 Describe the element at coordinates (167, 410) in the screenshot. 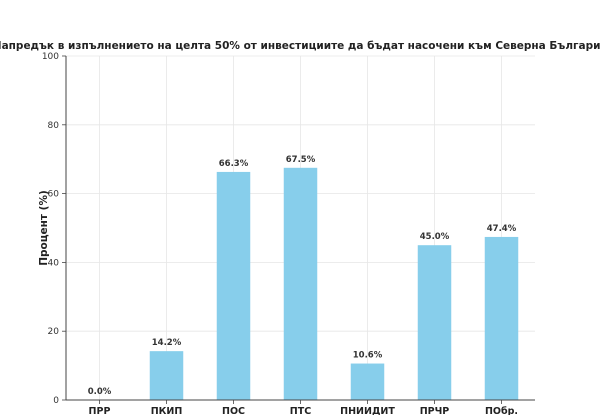

I see `x-tick-label: ПКИП` at that location.